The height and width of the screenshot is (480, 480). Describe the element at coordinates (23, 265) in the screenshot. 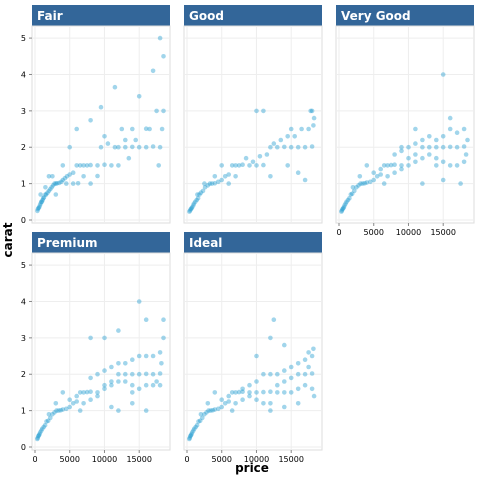

I see `y-tick-label: 5` at that location.